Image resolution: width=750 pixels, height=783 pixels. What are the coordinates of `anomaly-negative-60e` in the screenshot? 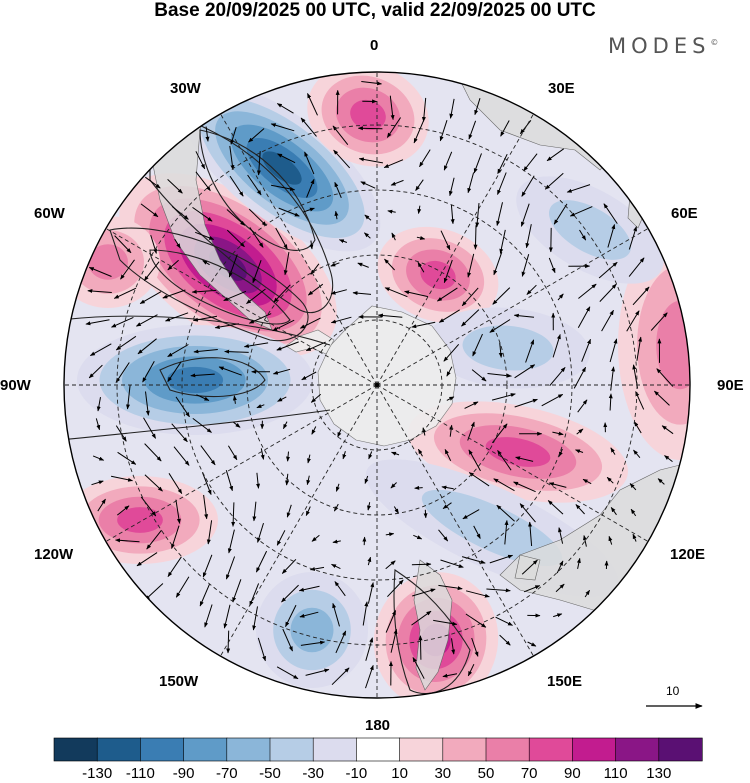 It's located at (590, 230).